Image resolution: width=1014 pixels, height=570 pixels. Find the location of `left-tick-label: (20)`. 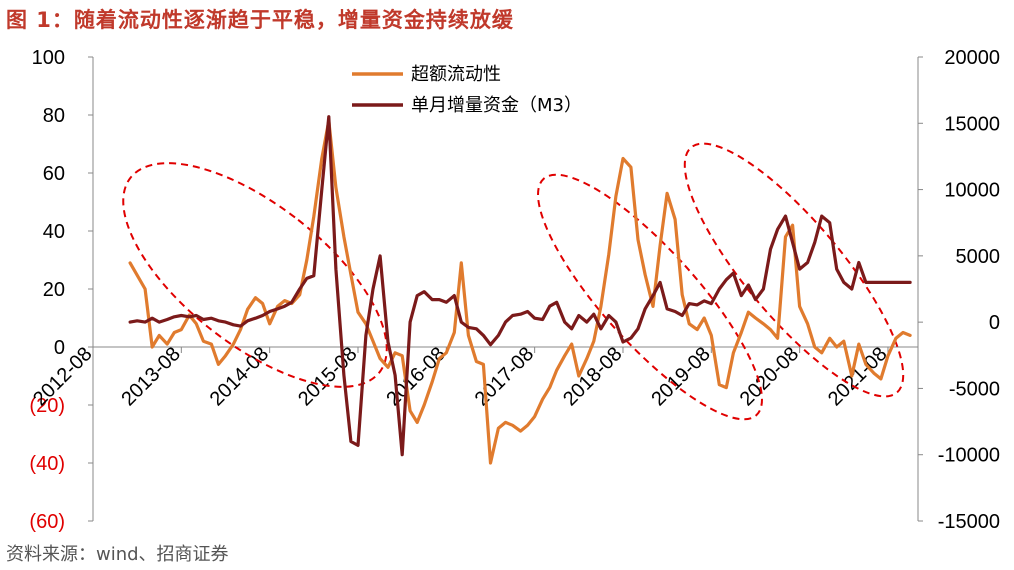

left-tick-label: (20) is located at coordinates (47, 406).